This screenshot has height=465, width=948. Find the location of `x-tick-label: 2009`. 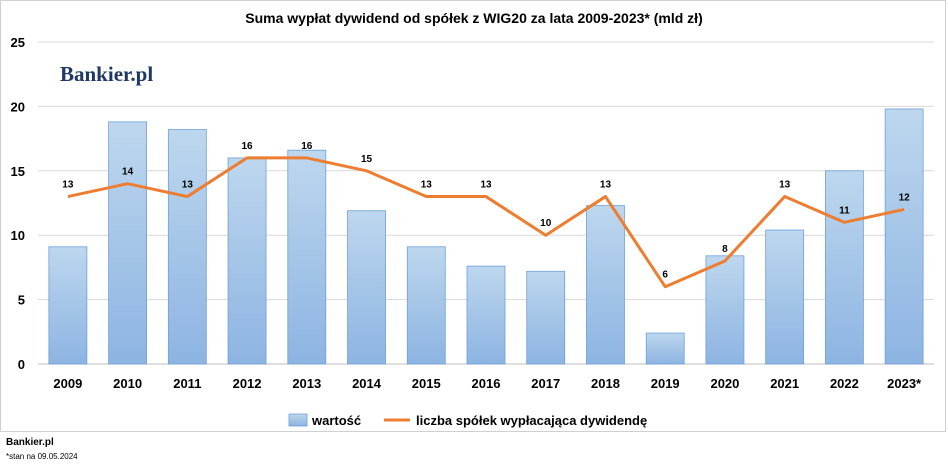

x-tick-label: 2009 is located at coordinates (67, 383).